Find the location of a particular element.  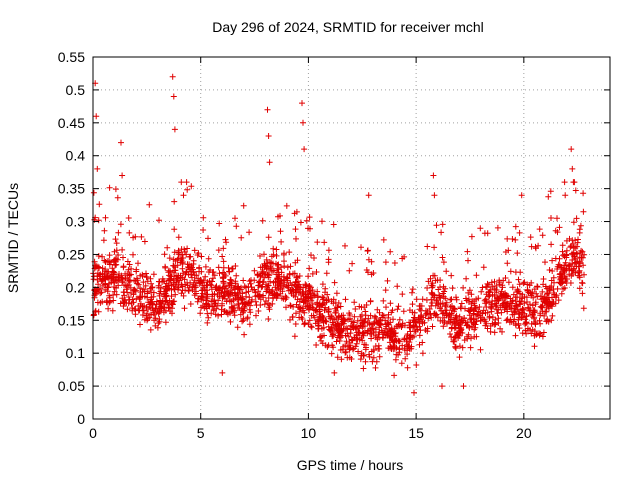

x-tick-label: 15 is located at coordinates (416, 433).